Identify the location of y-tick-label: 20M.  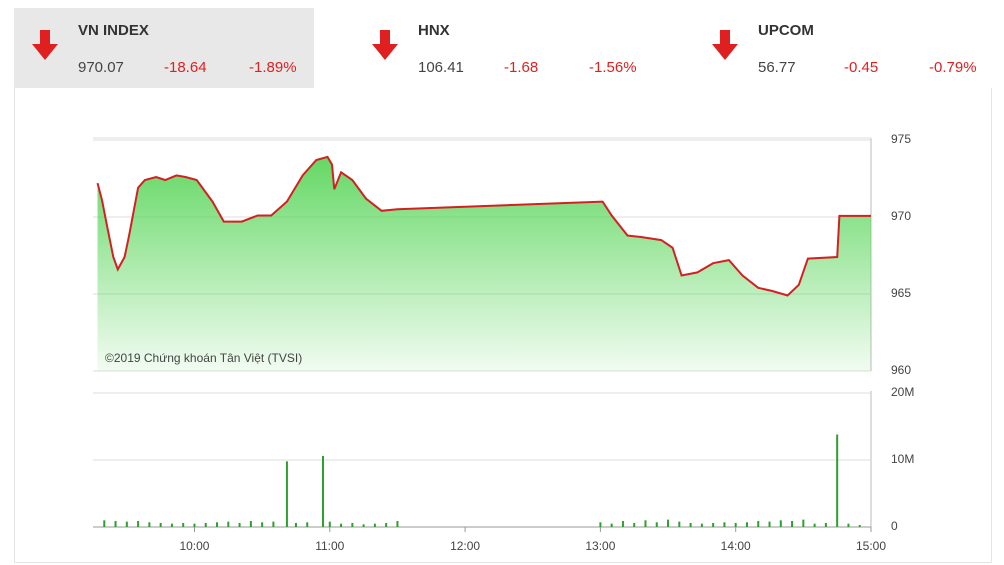
(902, 392).